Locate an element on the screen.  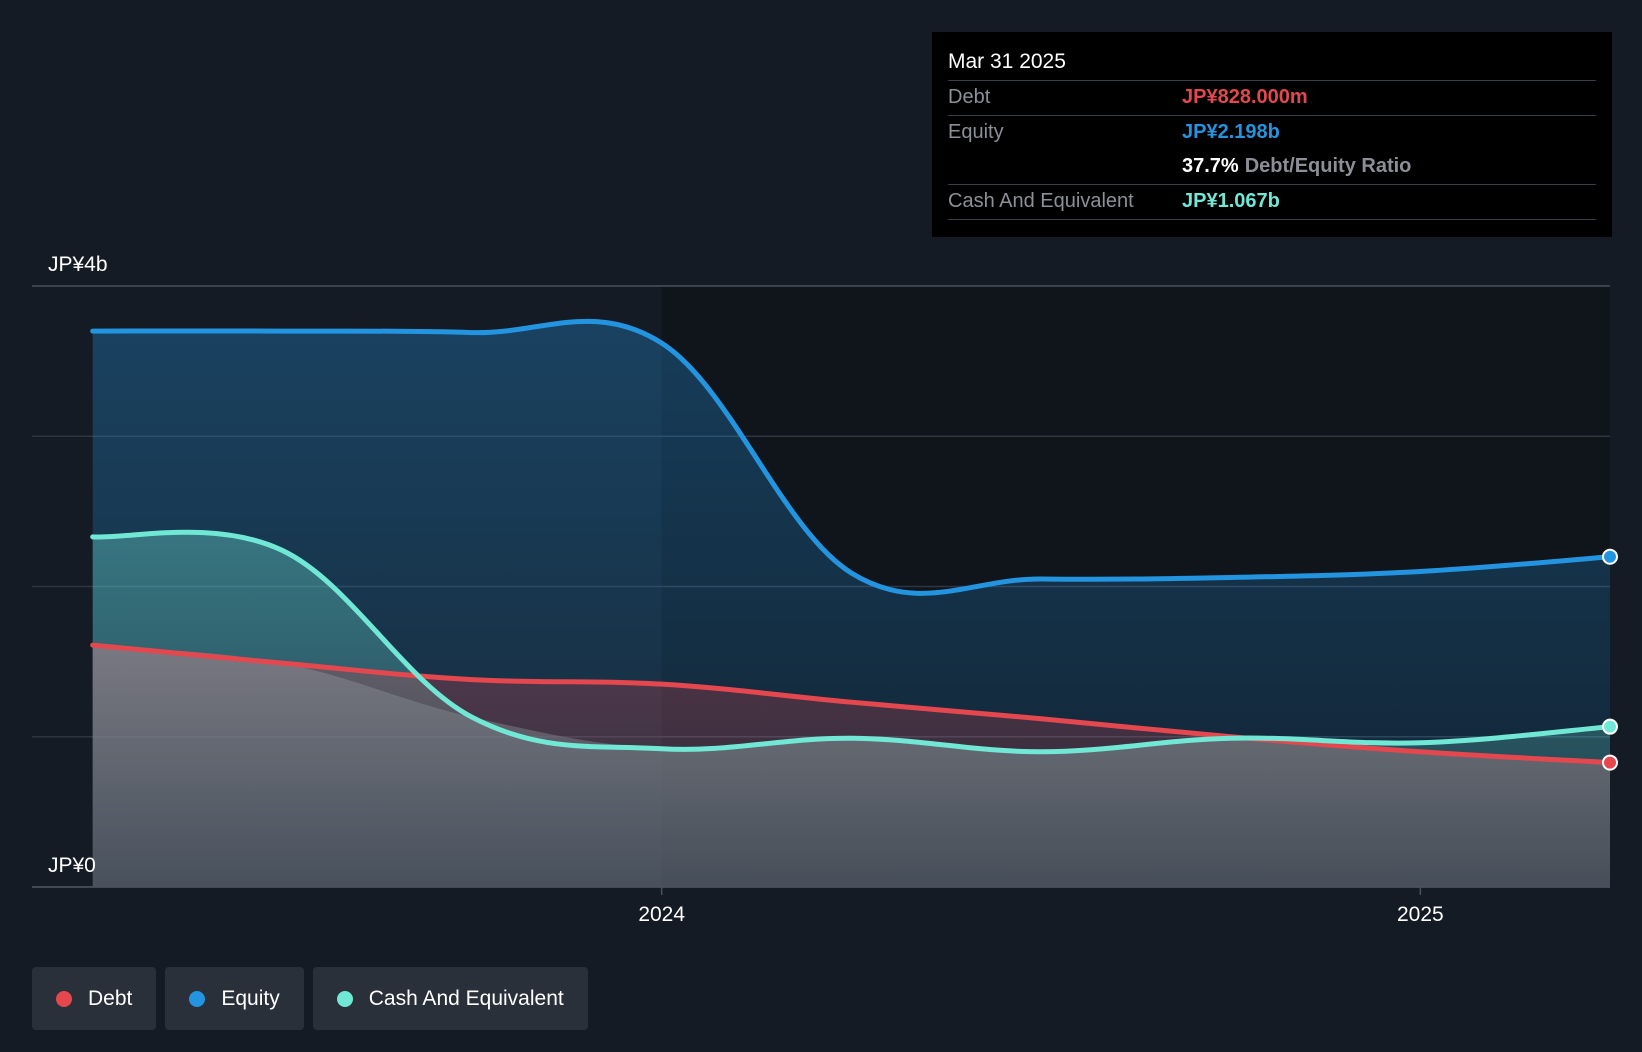
legend-item-cash: Cash And Equivalent is located at coordinates (450, 998).